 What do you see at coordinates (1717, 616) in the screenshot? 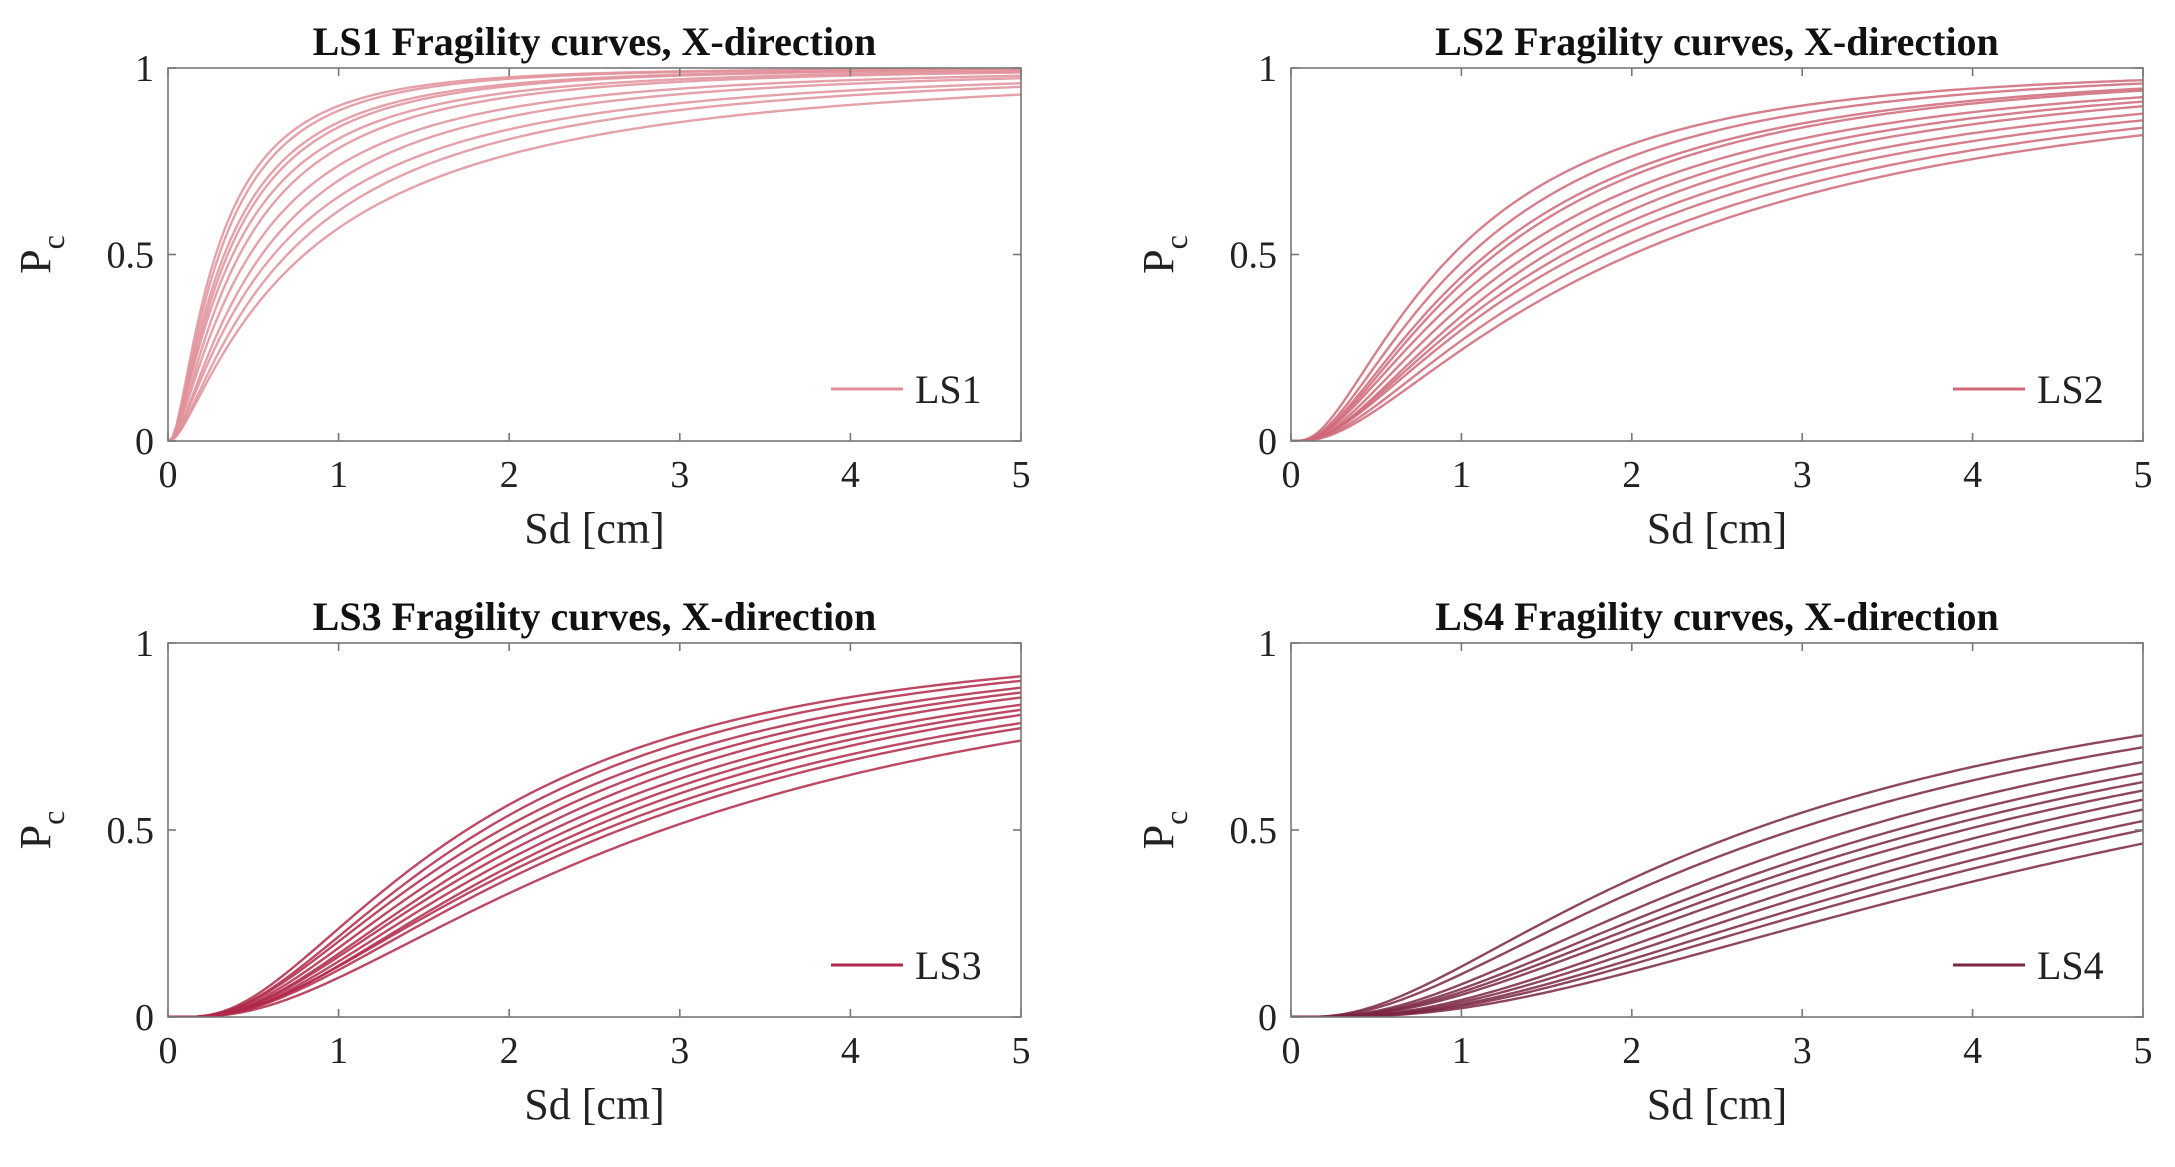
I see `chart-title: LS4 Fragility curves, X-direction` at bounding box center [1717, 616].